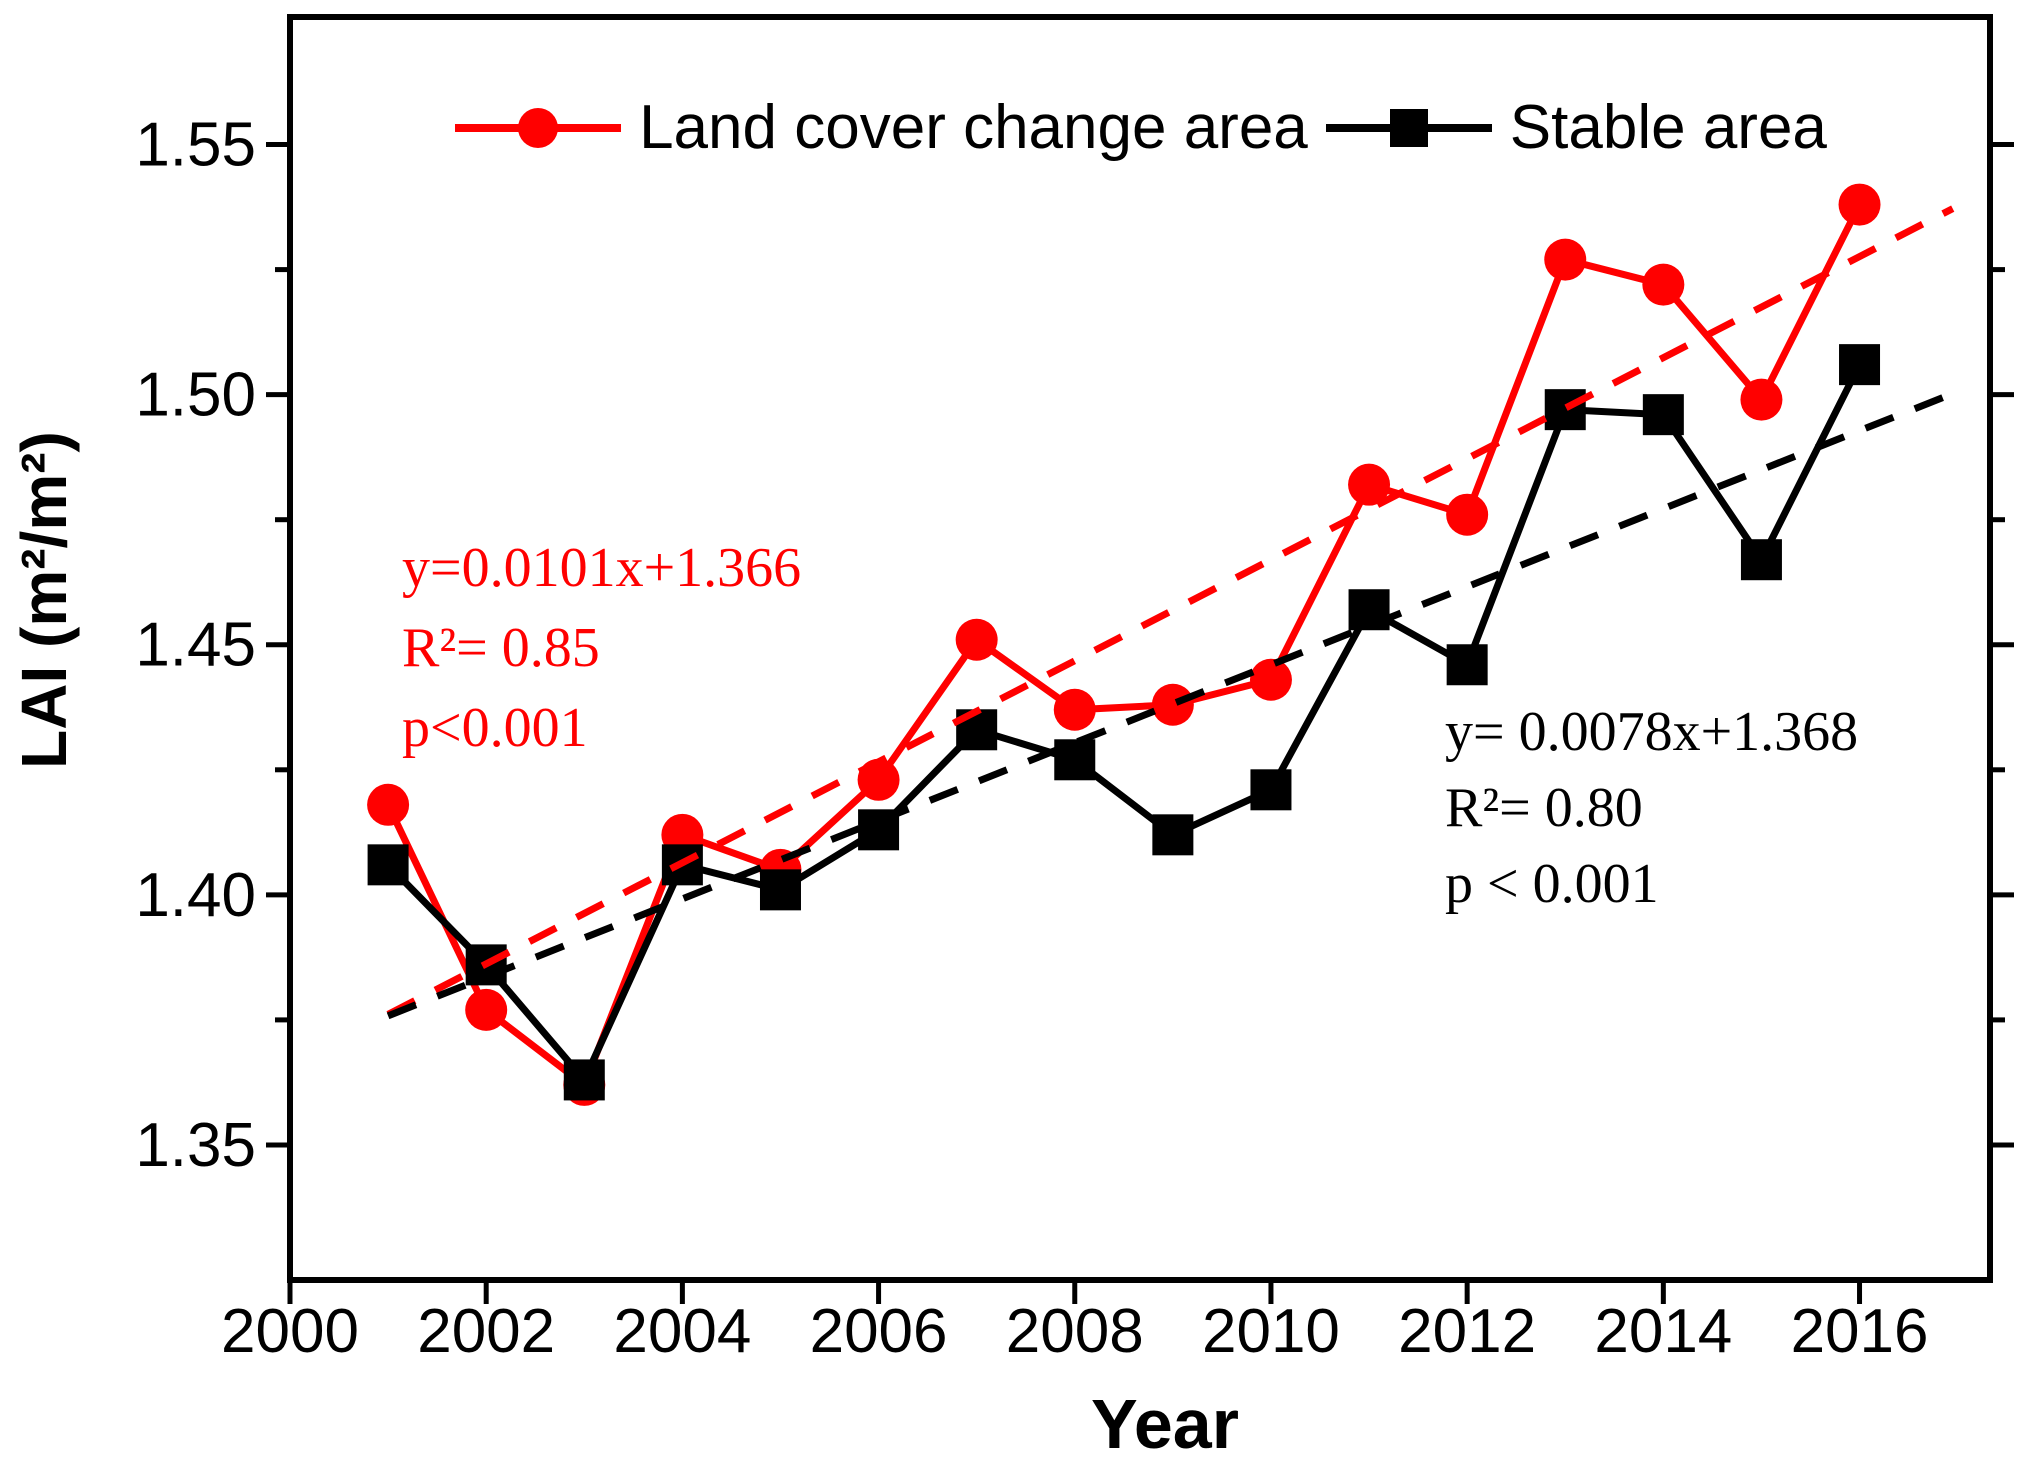 The image size is (2023, 1472). Describe the element at coordinates (501, 648) in the screenshot. I see `regression-r-squared: R²= 0.85` at that location.